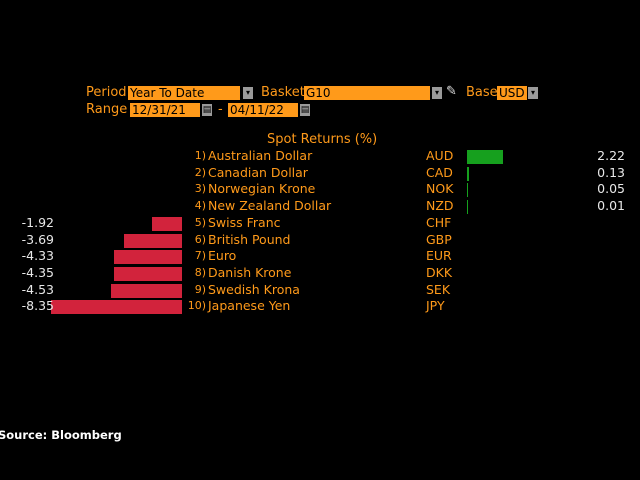 Image resolution: width=640 pixels, height=480 pixels. I want to click on range-label: Range, so click(107, 109).